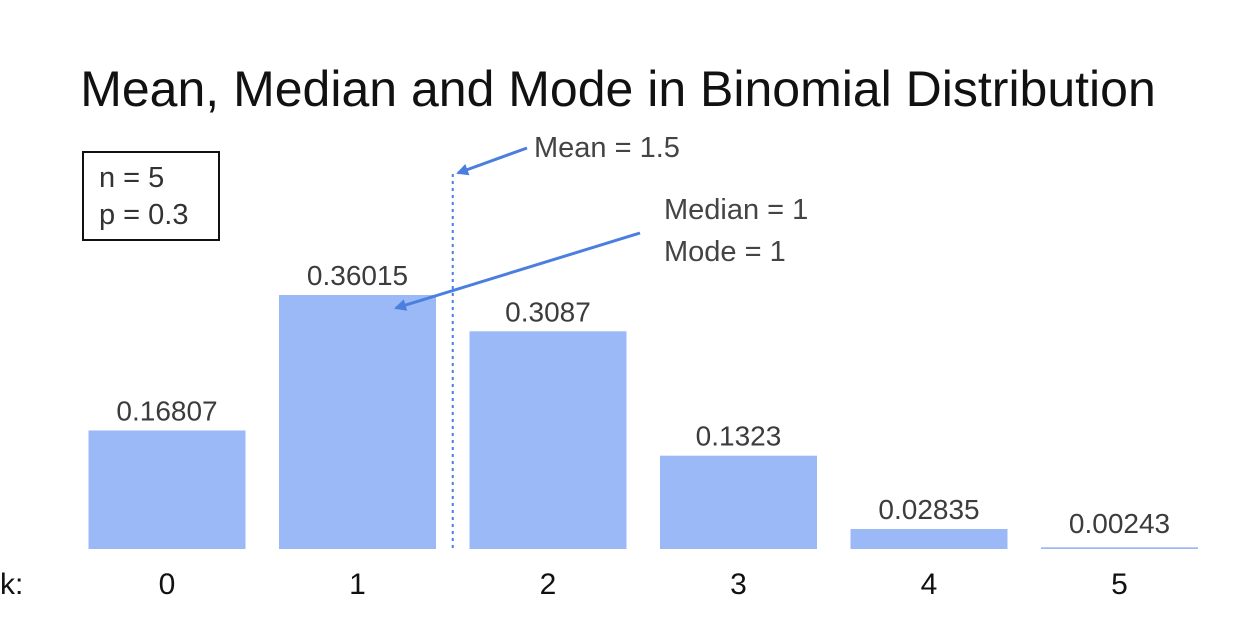 This screenshot has width=1252, height=640. I want to click on x-tick-4: 4, so click(929, 584).